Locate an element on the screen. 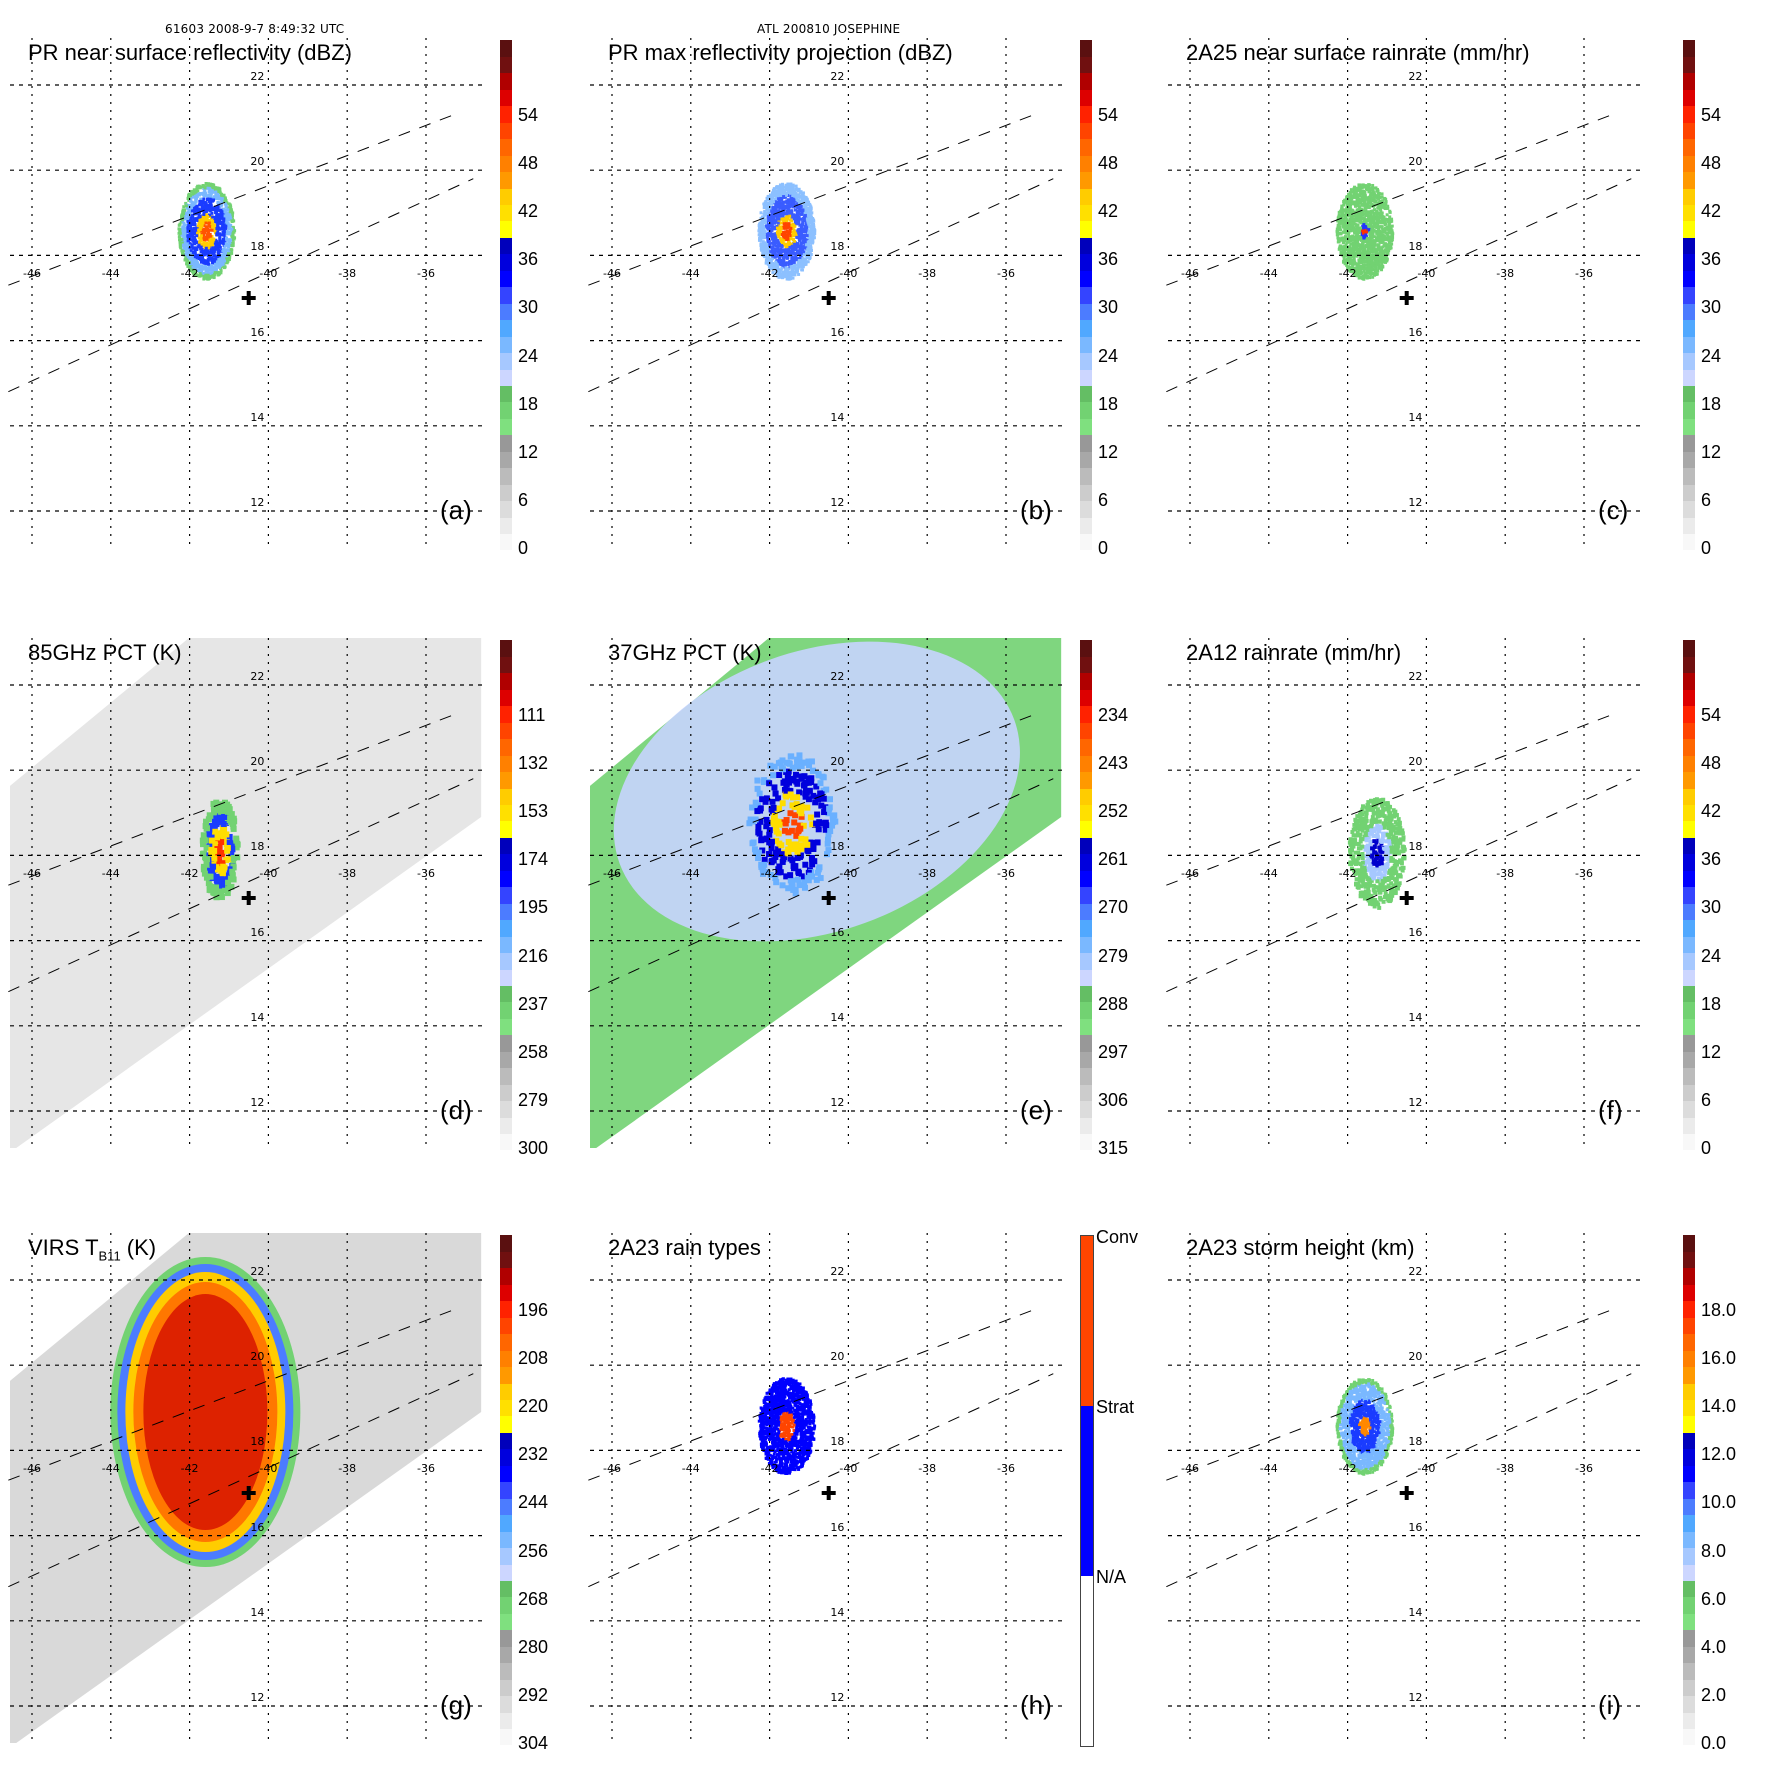  lon-tick-label: -40 is located at coordinates (1426, 274).